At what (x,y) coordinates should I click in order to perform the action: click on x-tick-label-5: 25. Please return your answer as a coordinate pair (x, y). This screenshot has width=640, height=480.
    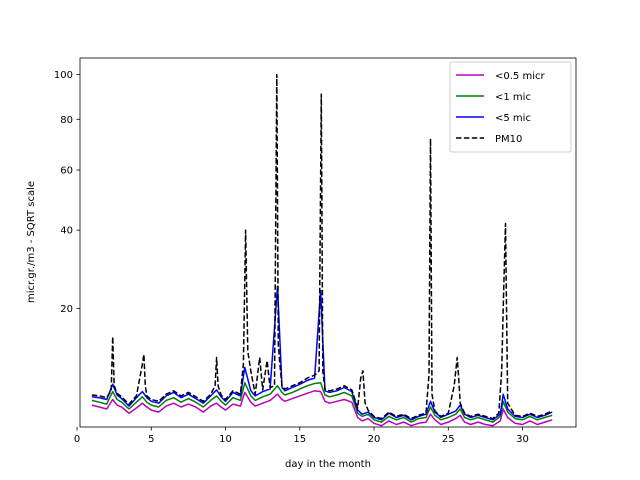
    Looking at the image, I should click on (448, 439).